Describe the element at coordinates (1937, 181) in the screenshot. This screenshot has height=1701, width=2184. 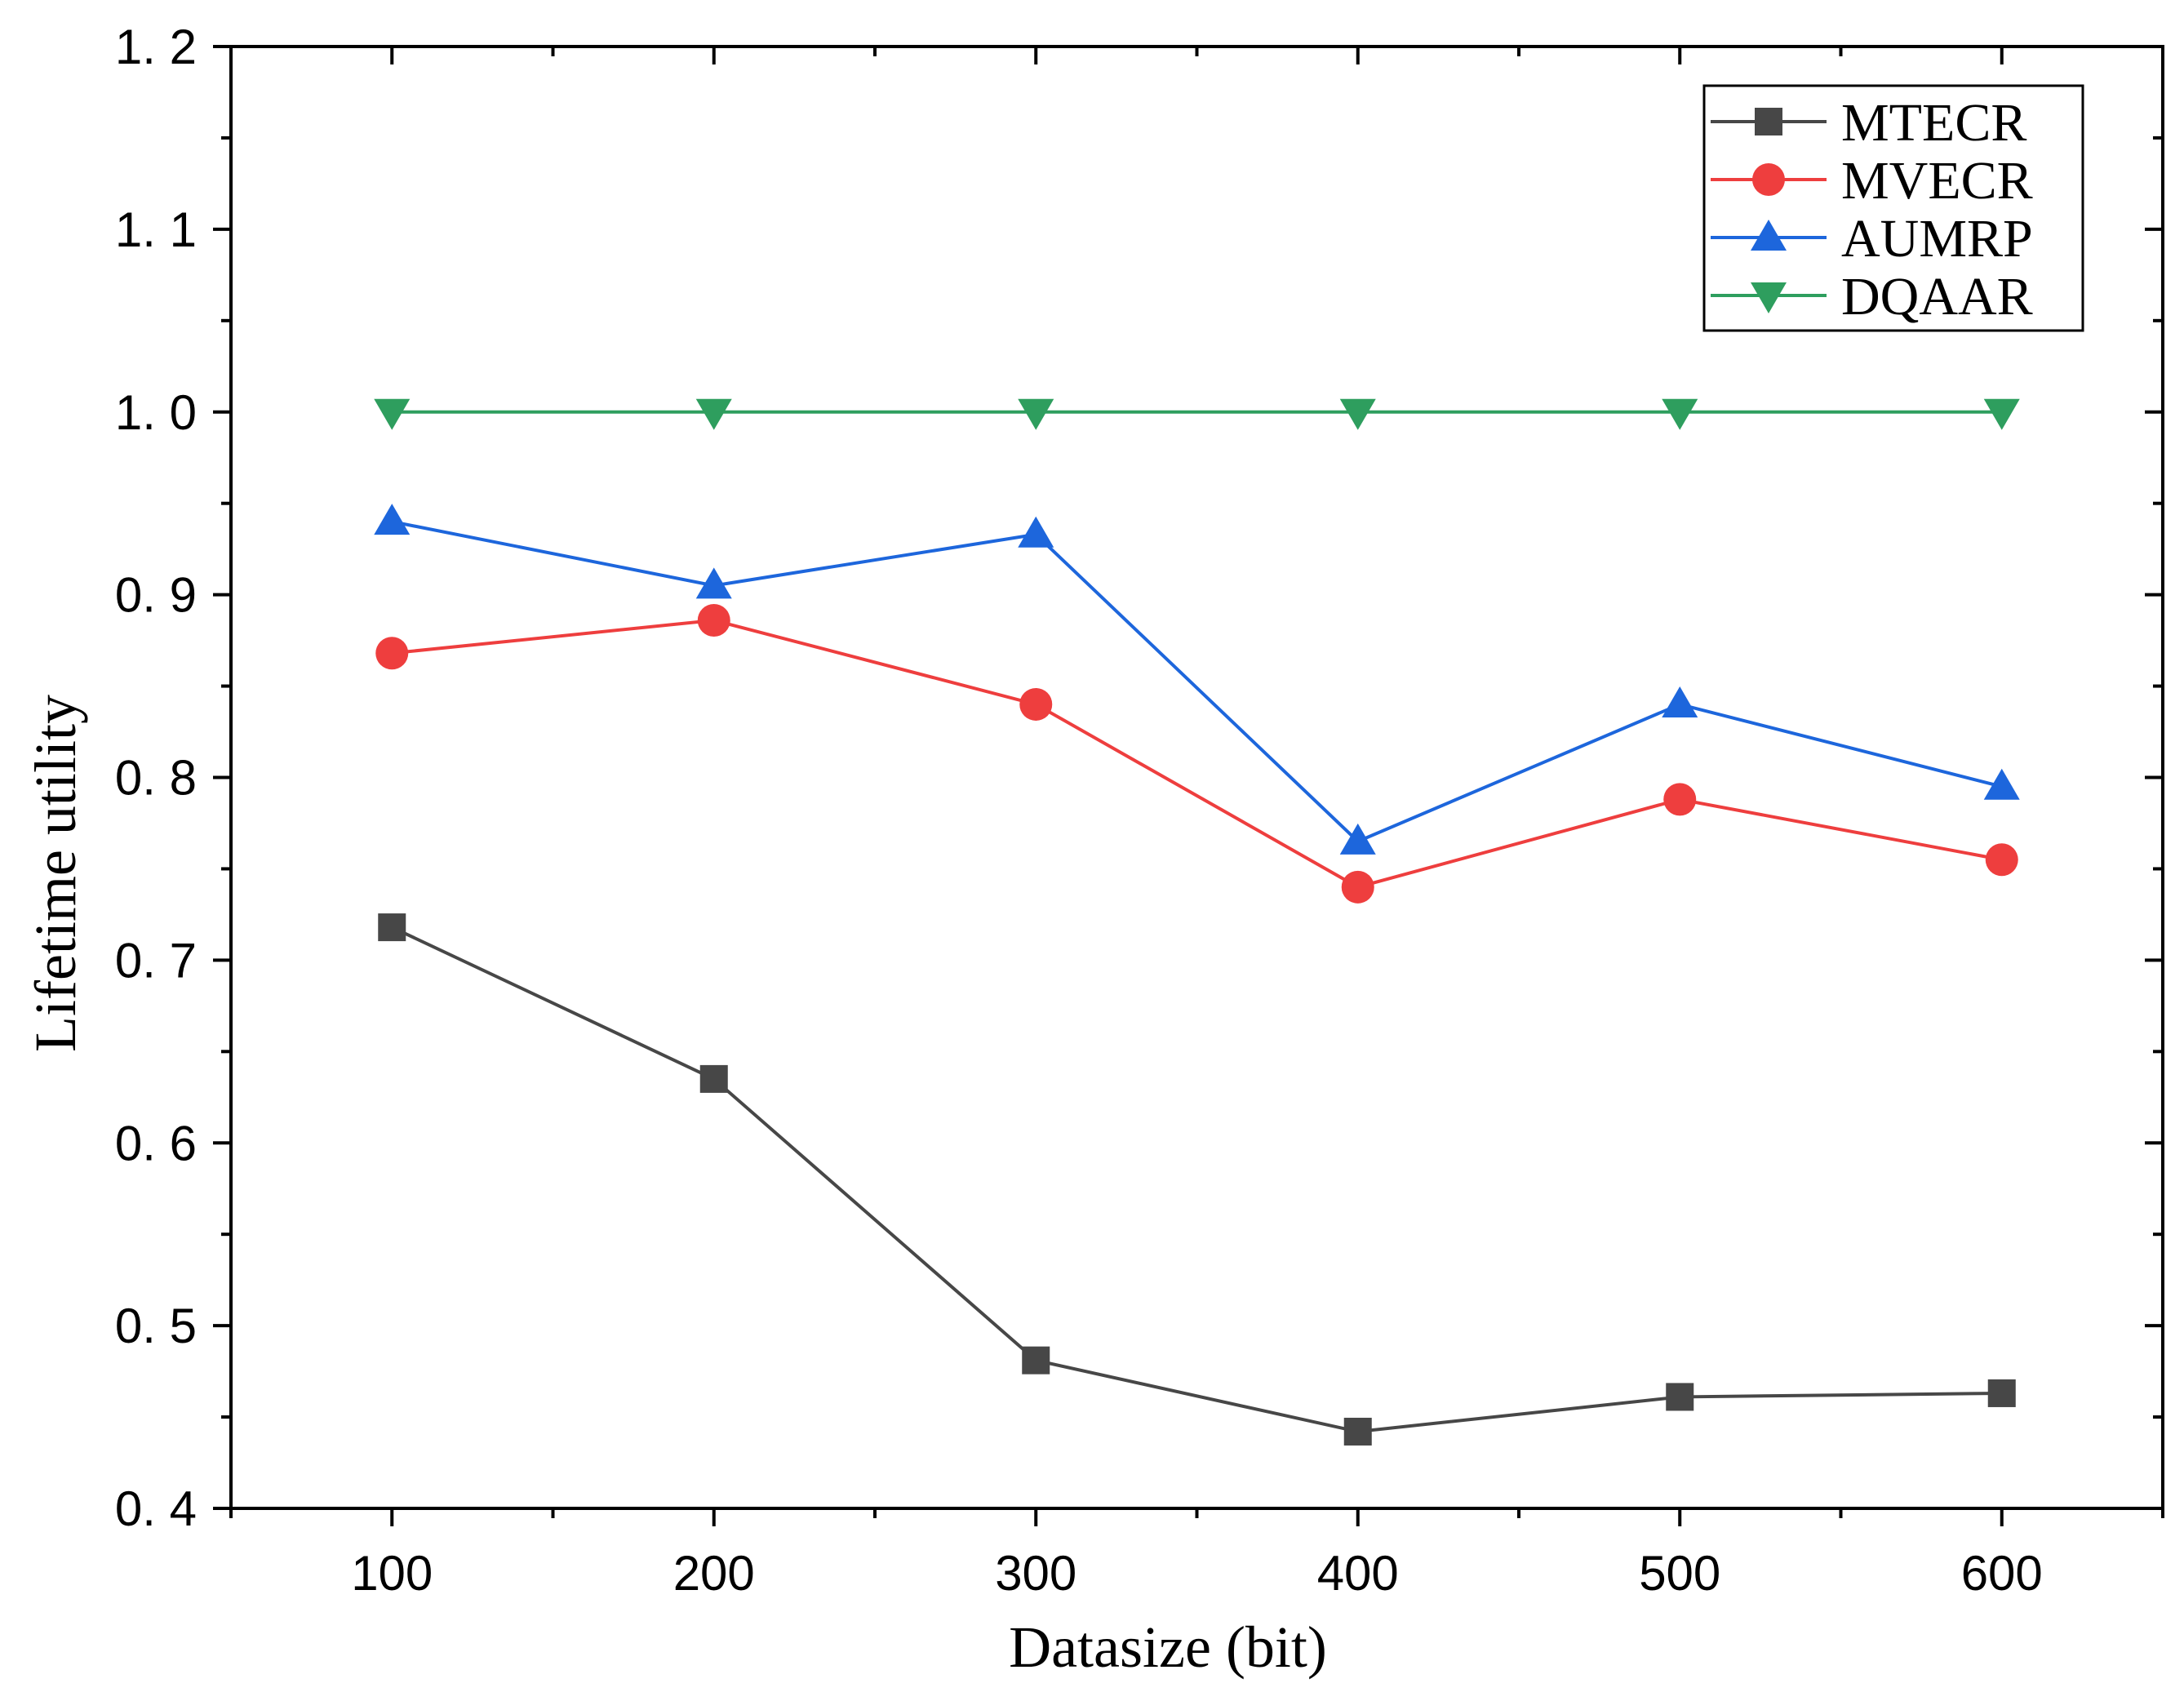
I see `legend-label: MVECR` at that location.